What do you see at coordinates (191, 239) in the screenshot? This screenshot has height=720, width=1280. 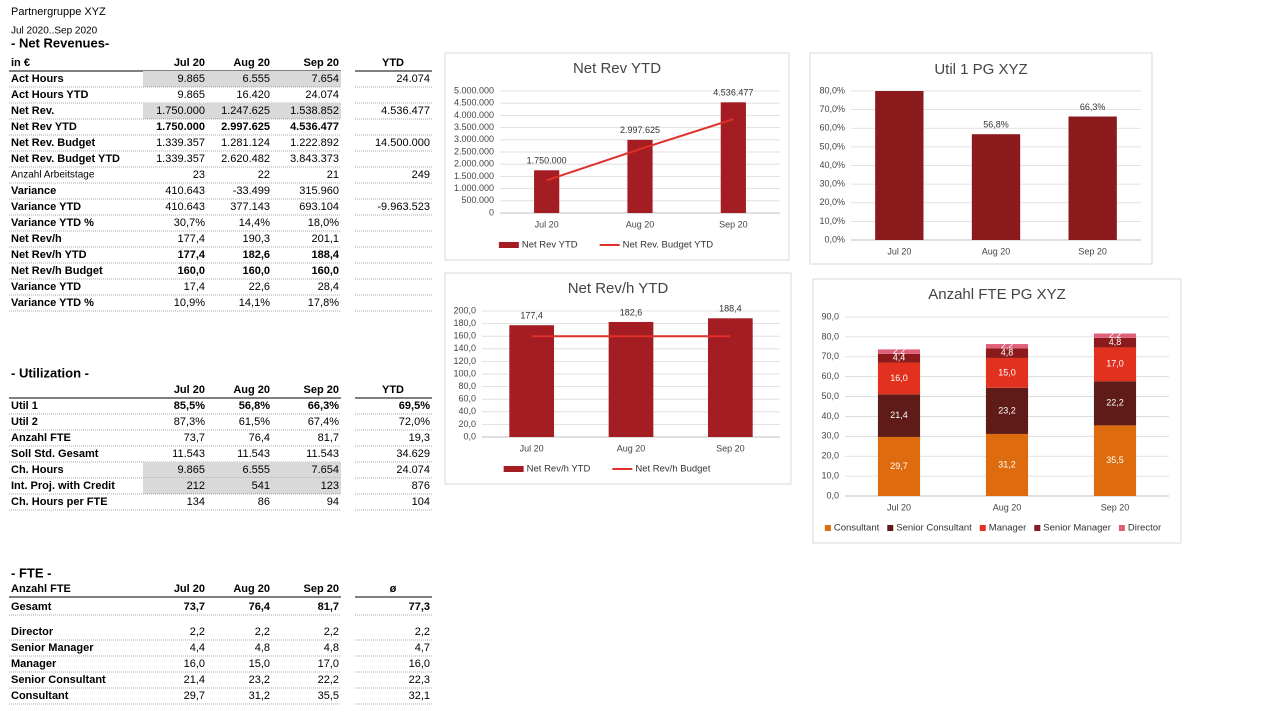 I see `cell: 177,4` at bounding box center [191, 239].